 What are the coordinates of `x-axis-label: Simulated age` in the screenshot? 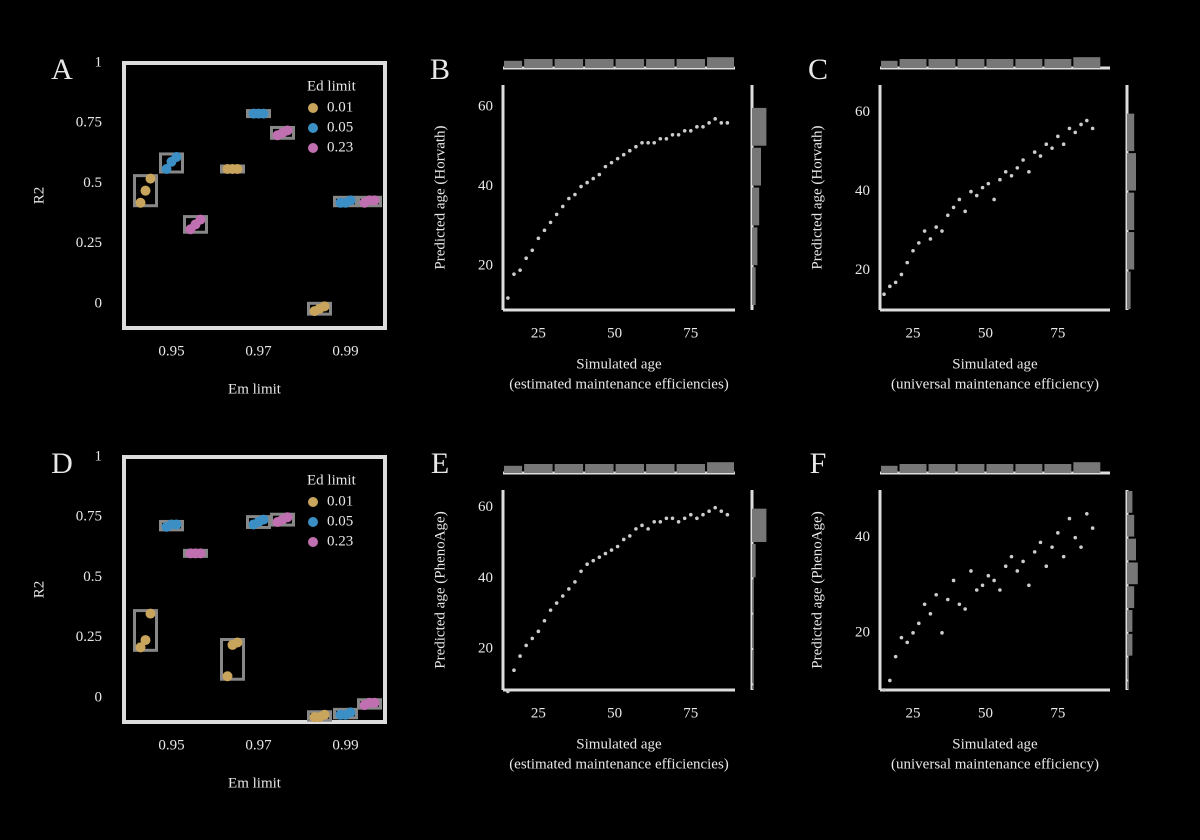 It's located at (619, 744).